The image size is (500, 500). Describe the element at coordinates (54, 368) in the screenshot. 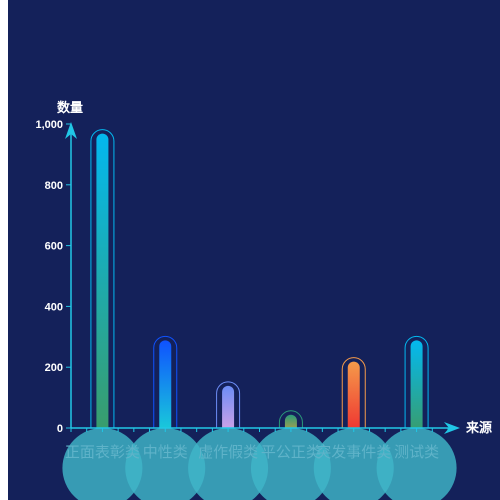

I see `y-tick-label: 200` at that location.